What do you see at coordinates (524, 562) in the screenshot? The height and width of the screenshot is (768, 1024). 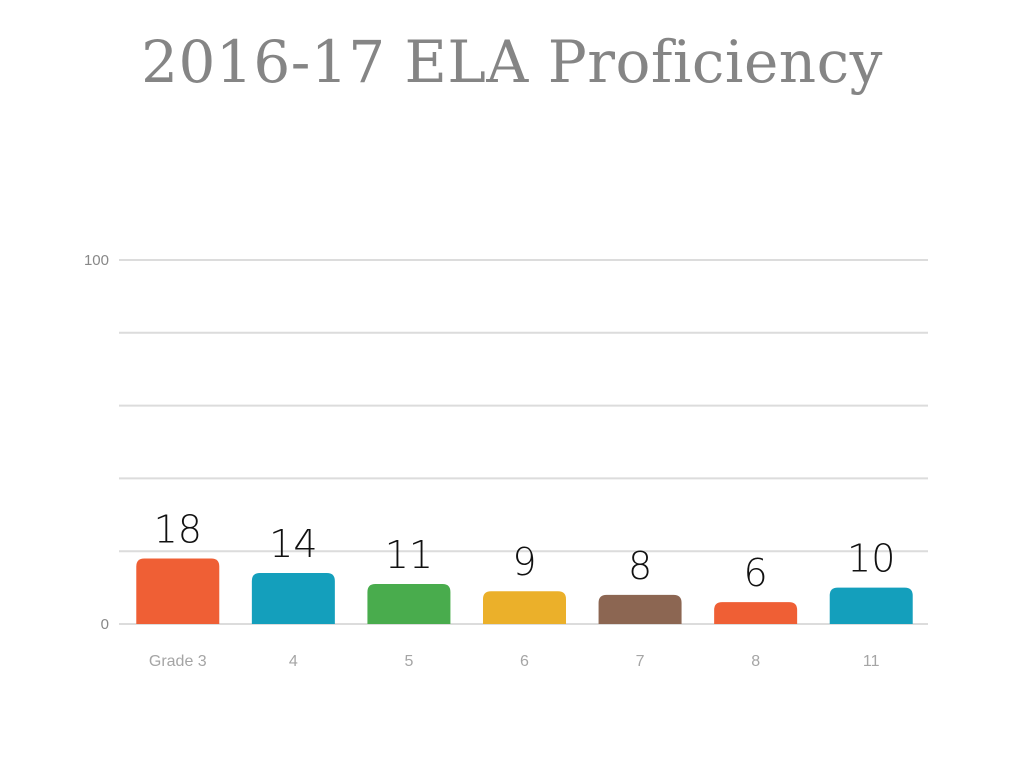 I see `data-label: 9` at bounding box center [524, 562].